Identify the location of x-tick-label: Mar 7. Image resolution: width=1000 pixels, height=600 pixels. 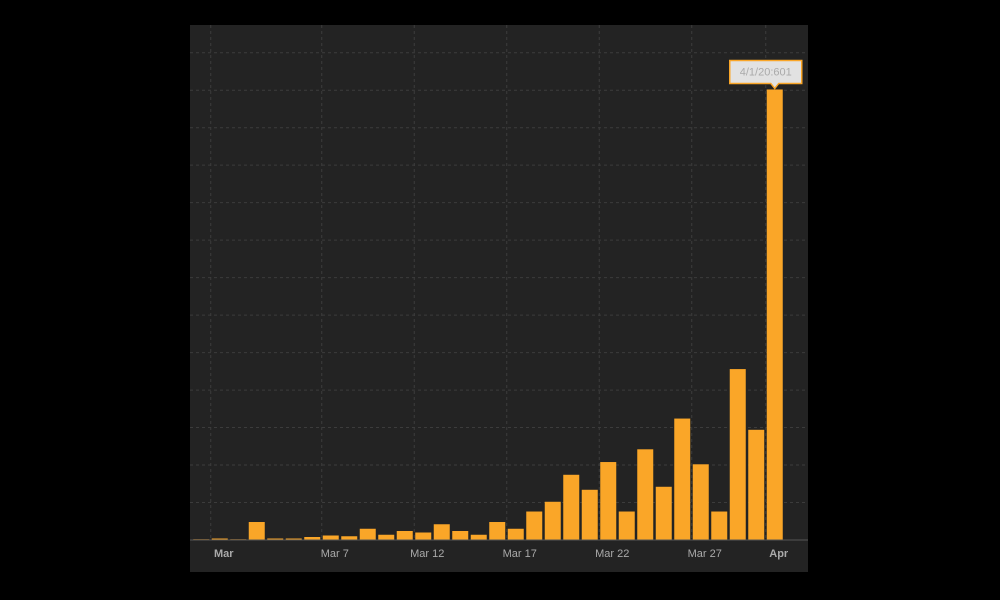
(335, 554).